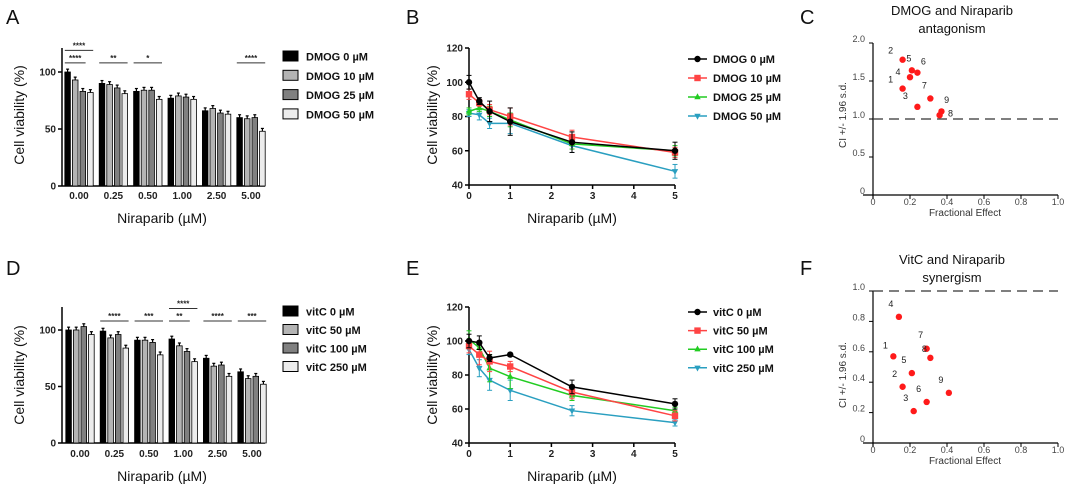 Image resolution: width=1065 pixels, height=489 pixels. I want to click on x-axis-label: Fractional Effect, so click(965, 213).